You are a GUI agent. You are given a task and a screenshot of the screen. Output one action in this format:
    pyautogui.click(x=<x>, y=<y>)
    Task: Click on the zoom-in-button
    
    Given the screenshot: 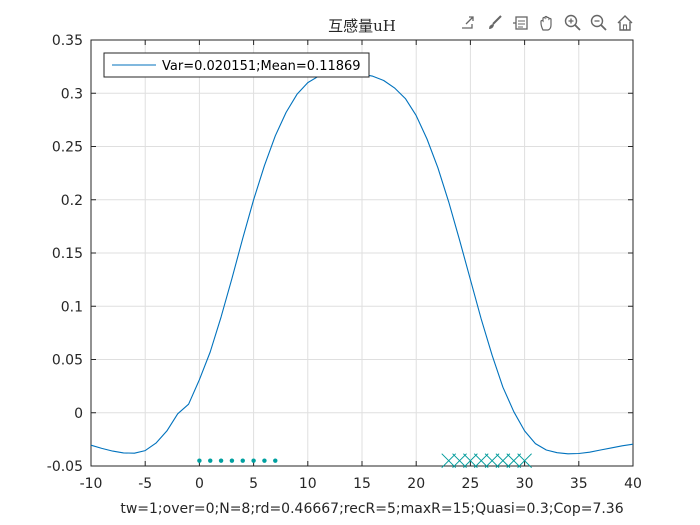 What is the action you would take?
    pyautogui.click(x=573, y=23)
    